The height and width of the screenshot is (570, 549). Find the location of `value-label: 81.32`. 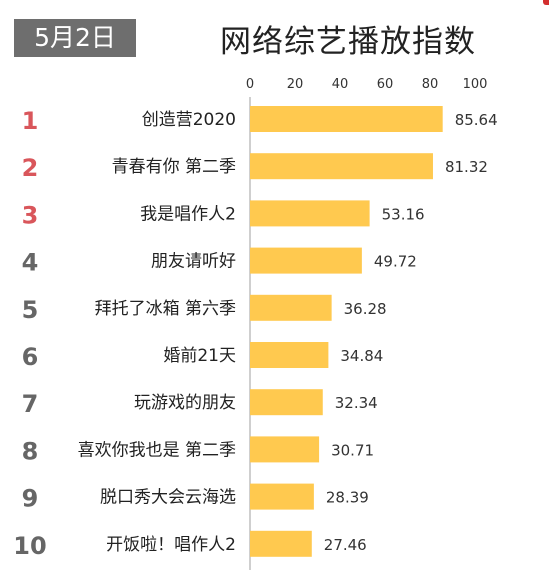

value-label: 81.32 is located at coordinates (466, 167).